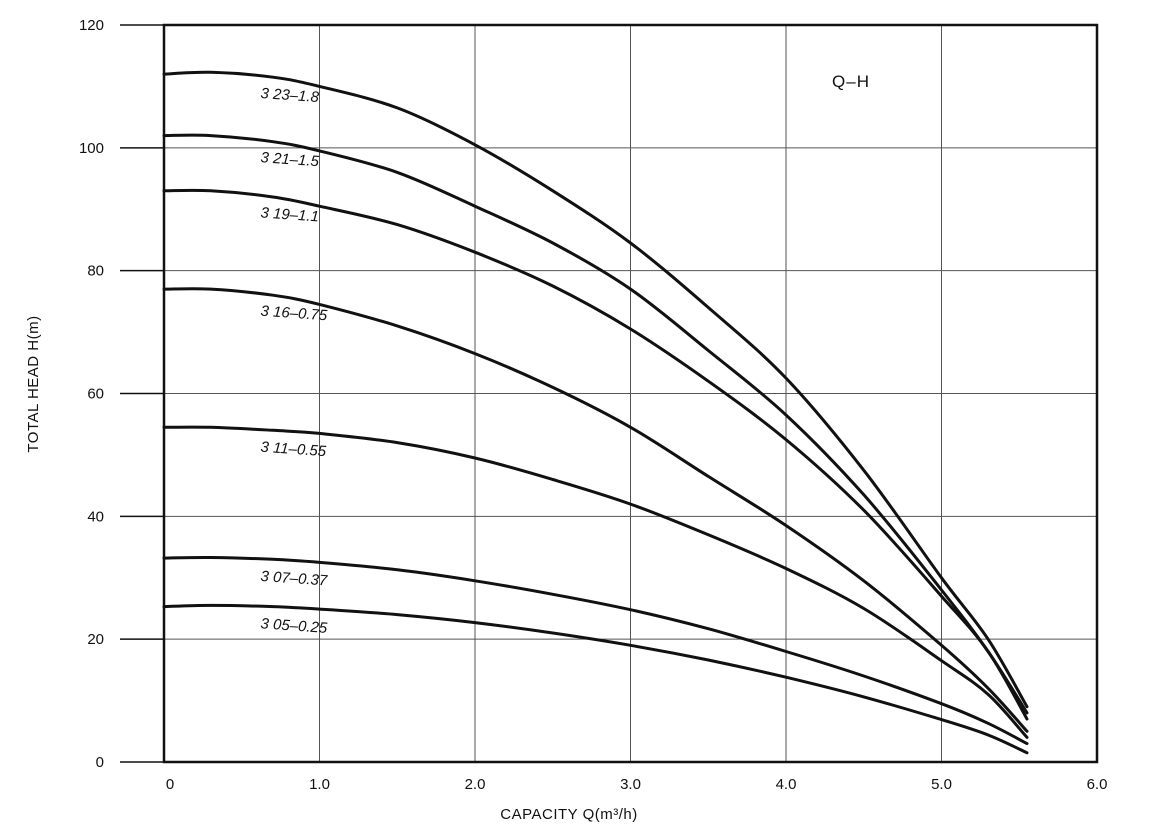 The width and height of the screenshot is (1154, 840). What do you see at coordinates (294, 626) in the screenshot?
I see `curve-label: 3 05–0.25` at bounding box center [294, 626].